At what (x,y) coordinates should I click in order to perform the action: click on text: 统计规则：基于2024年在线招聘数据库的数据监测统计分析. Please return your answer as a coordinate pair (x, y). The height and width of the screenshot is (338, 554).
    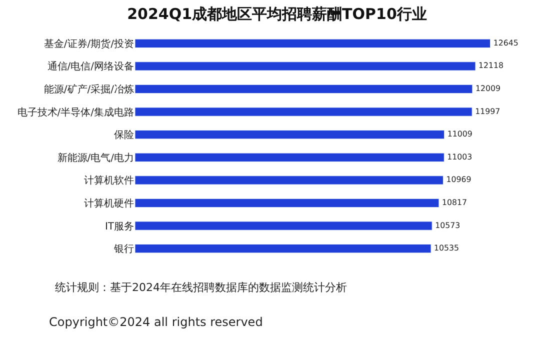
    Looking at the image, I should click on (201, 287).